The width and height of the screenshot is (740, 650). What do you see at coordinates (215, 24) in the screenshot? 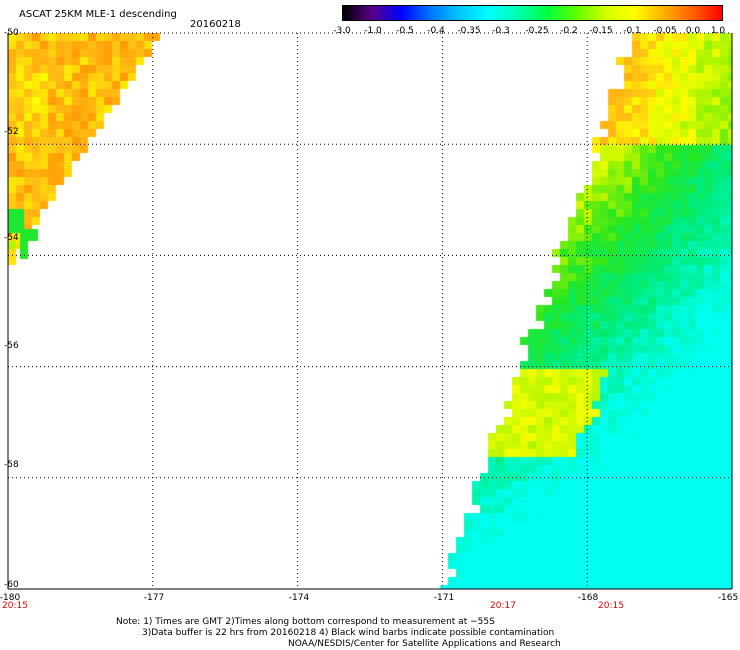
I see `product-date: 20160218` at bounding box center [215, 24].